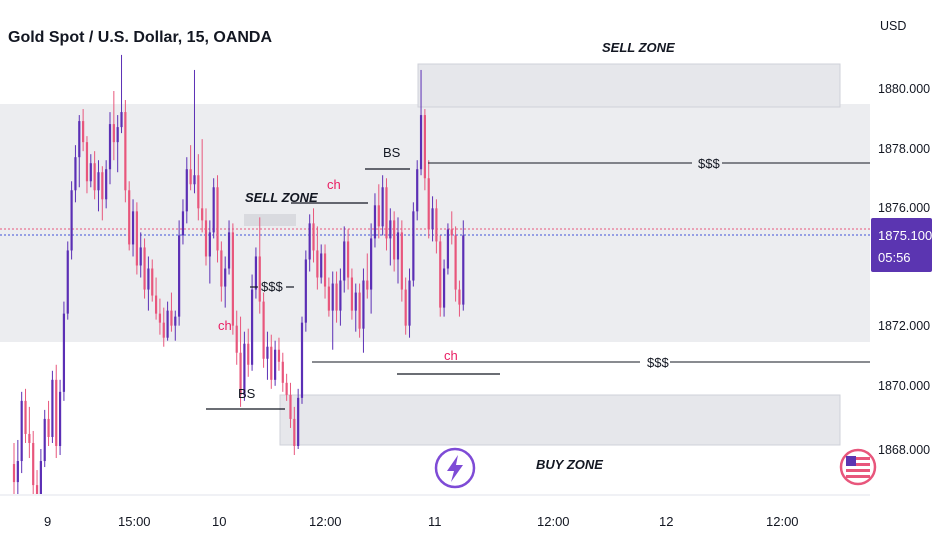  What do you see at coordinates (435, 521) in the screenshot?
I see `x-tick-label: 11` at bounding box center [435, 521].